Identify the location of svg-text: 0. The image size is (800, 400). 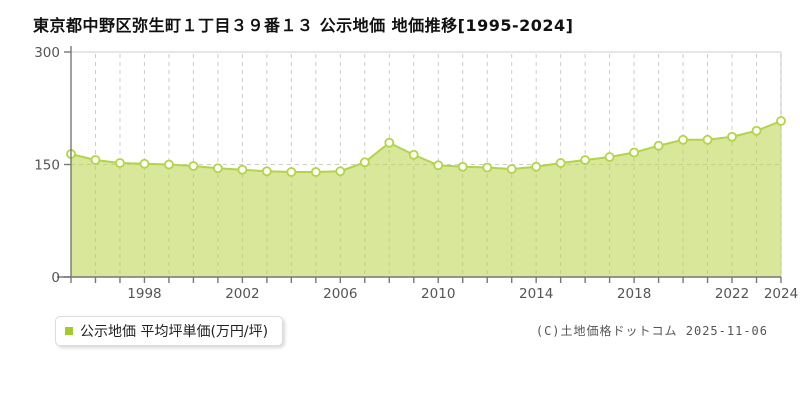
(55, 278).